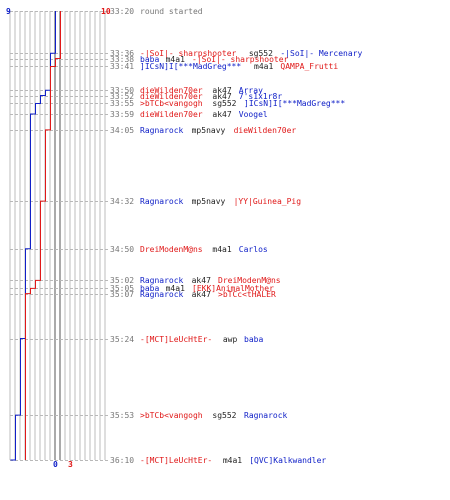 The height and width of the screenshot is (500, 450). Describe the element at coordinates (321, 53) in the screenshot. I see `event-victim: -|SoI|- Mercenary` at that location.